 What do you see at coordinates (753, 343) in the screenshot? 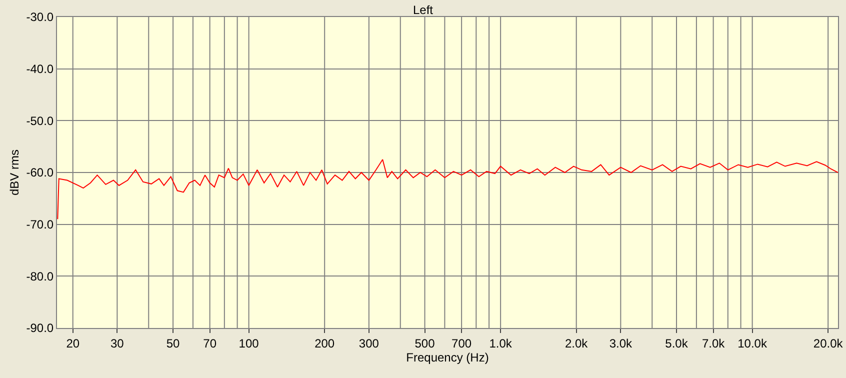
I see `x-tick-label: 10.0k` at bounding box center [753, 343].